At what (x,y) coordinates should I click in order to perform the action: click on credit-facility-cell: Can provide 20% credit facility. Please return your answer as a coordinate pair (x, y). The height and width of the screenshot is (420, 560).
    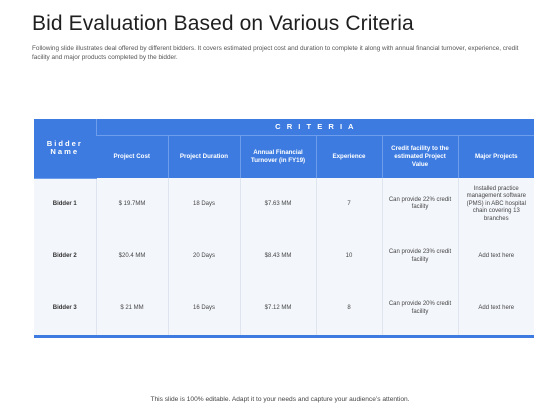
    Looking at the image, I should click on (419, 308).